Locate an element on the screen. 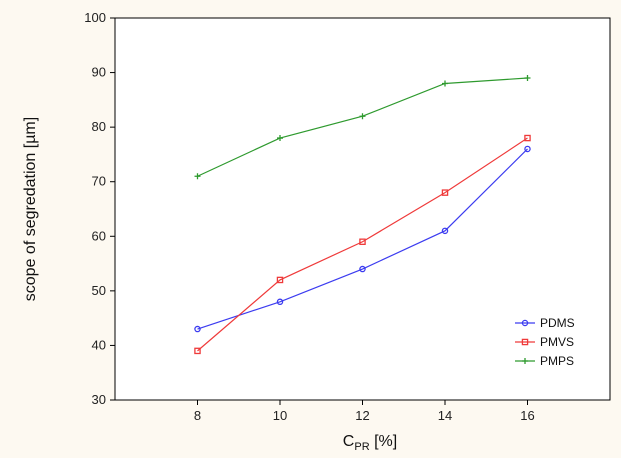 The width and height of the screenshot is (621, 458). x-tick-label: 12 is located at coordinates (362, 415).